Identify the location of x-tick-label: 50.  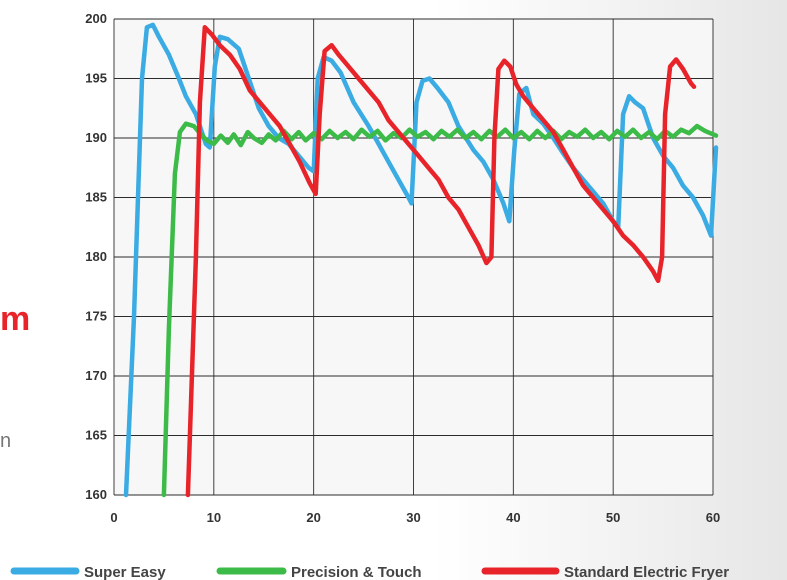
(613, 517).